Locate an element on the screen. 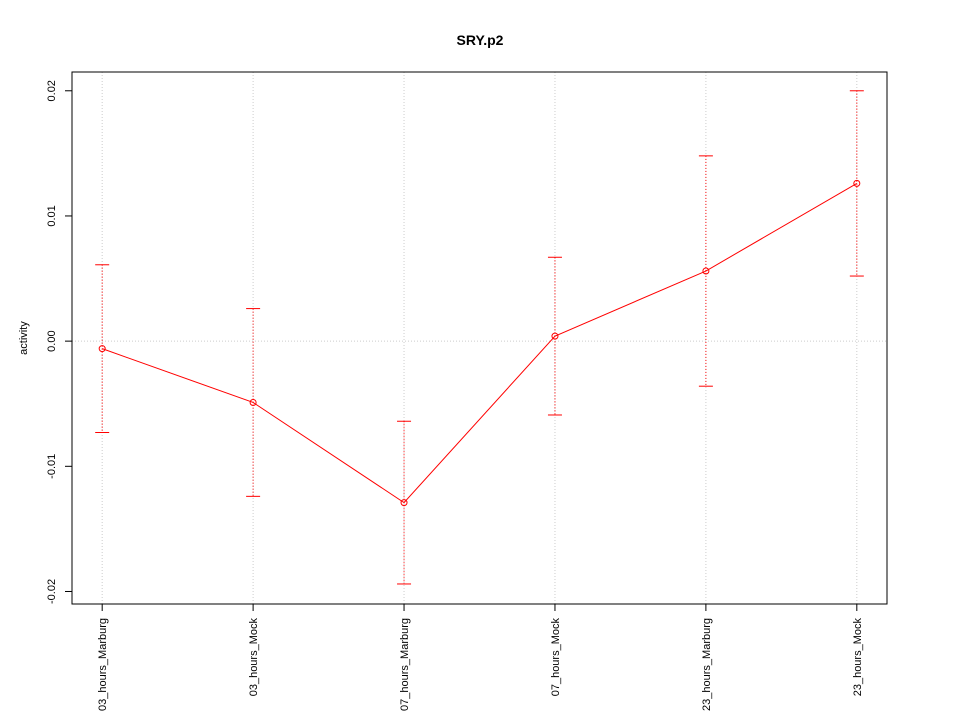 This screenshot has width=960, height=720. y-tick-label: 0.02 is located at coordinates (52, 90).